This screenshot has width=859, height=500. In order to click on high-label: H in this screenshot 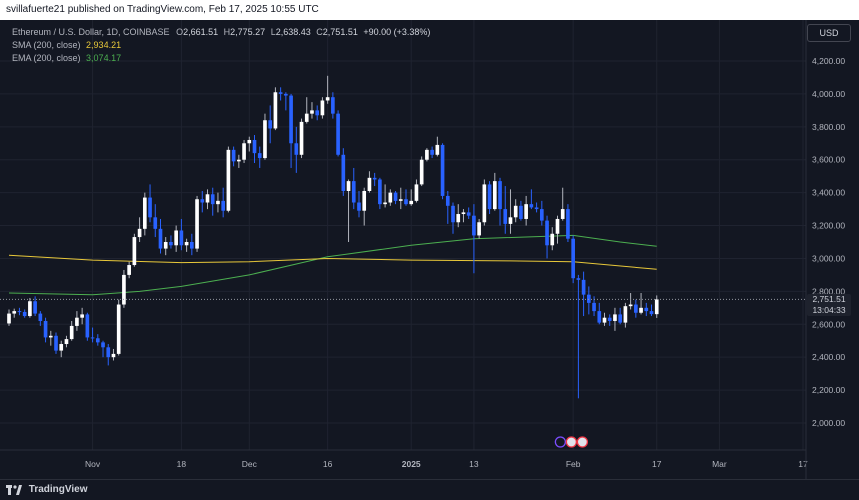, I will do `click(227, 32)`.